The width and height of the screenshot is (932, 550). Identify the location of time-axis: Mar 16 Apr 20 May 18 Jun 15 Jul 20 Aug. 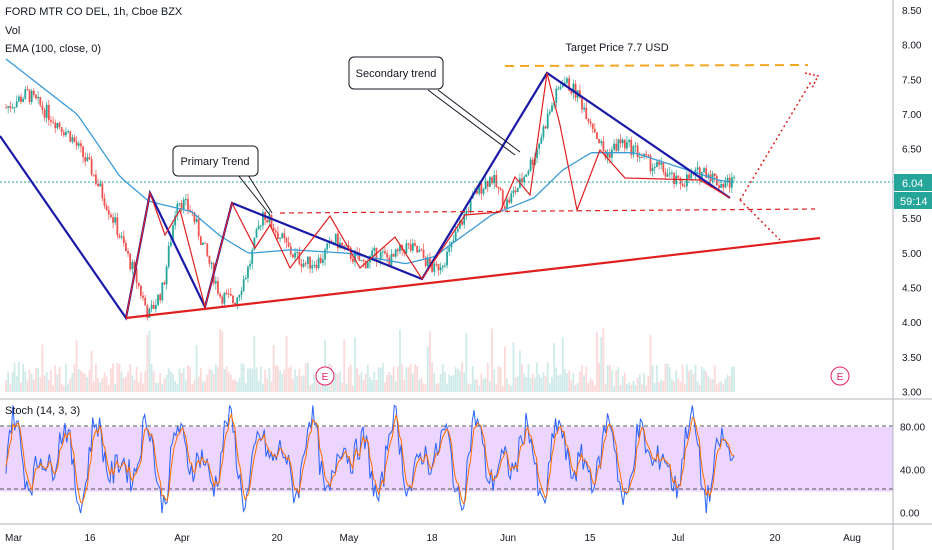
(433, 538).